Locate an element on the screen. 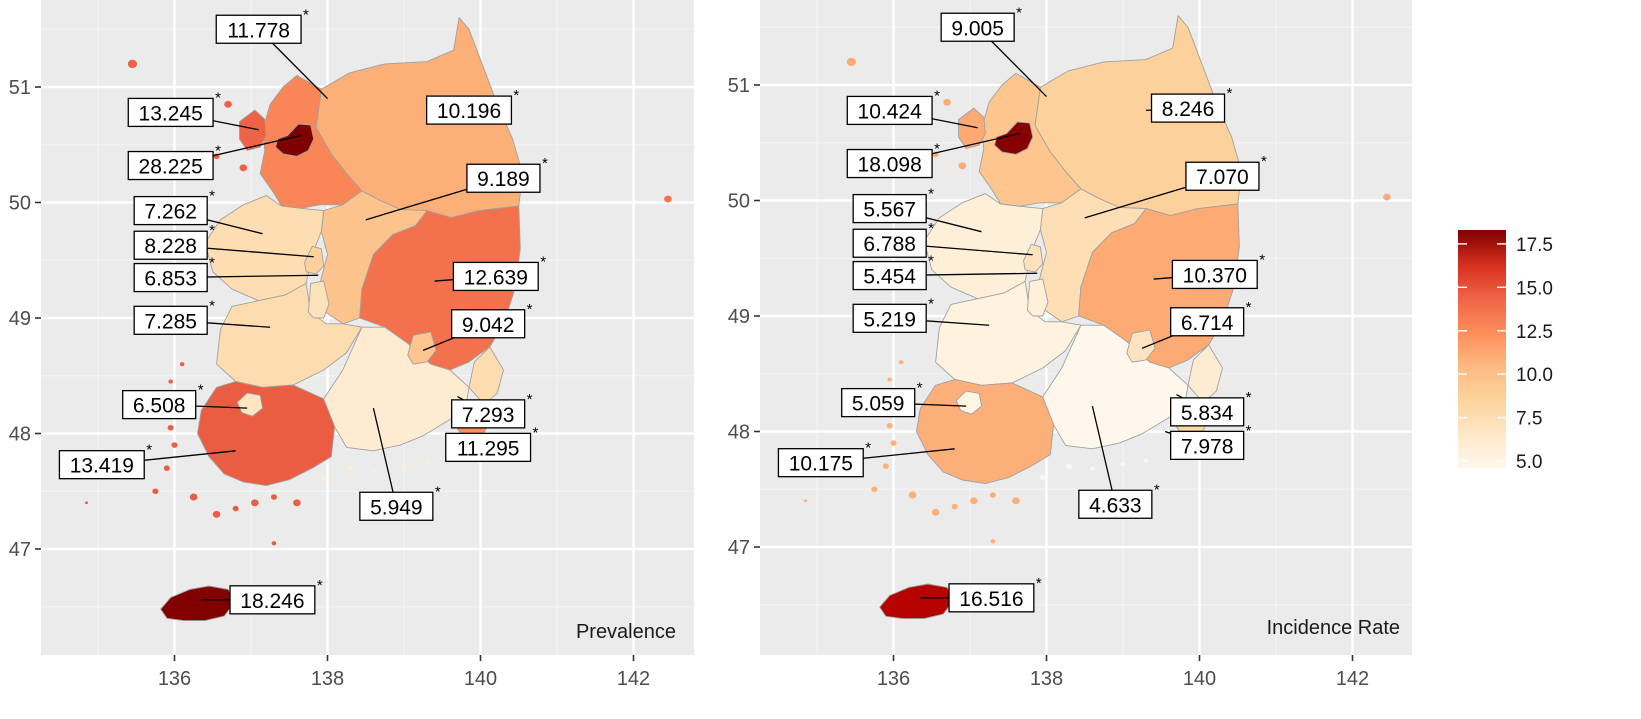  label-value-gyeongnam: 5.949 is located at coordinates (396, 507).